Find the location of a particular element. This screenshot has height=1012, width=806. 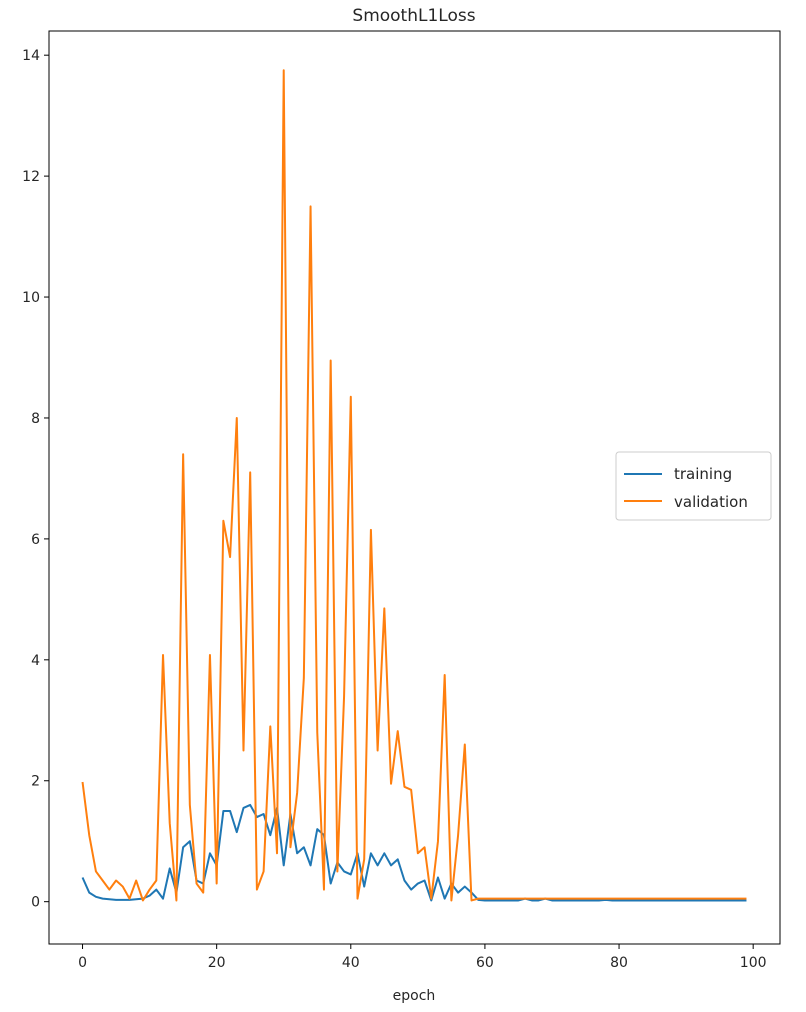

x-tick-label: 0 is located at coordinates (82, 963).